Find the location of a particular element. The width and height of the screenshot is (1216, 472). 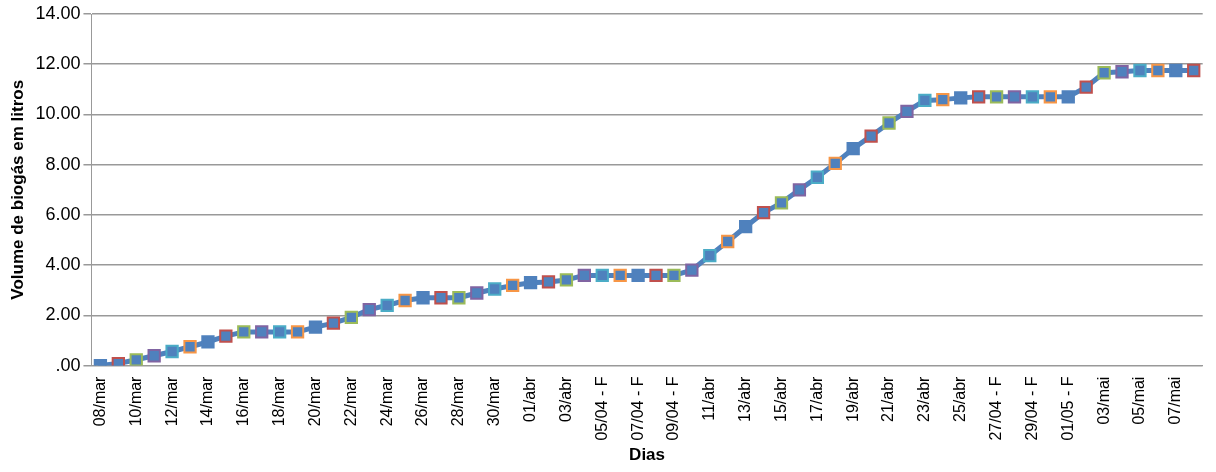

x-tick-label: 29/04 - F is located at coordinates (1031, 408).